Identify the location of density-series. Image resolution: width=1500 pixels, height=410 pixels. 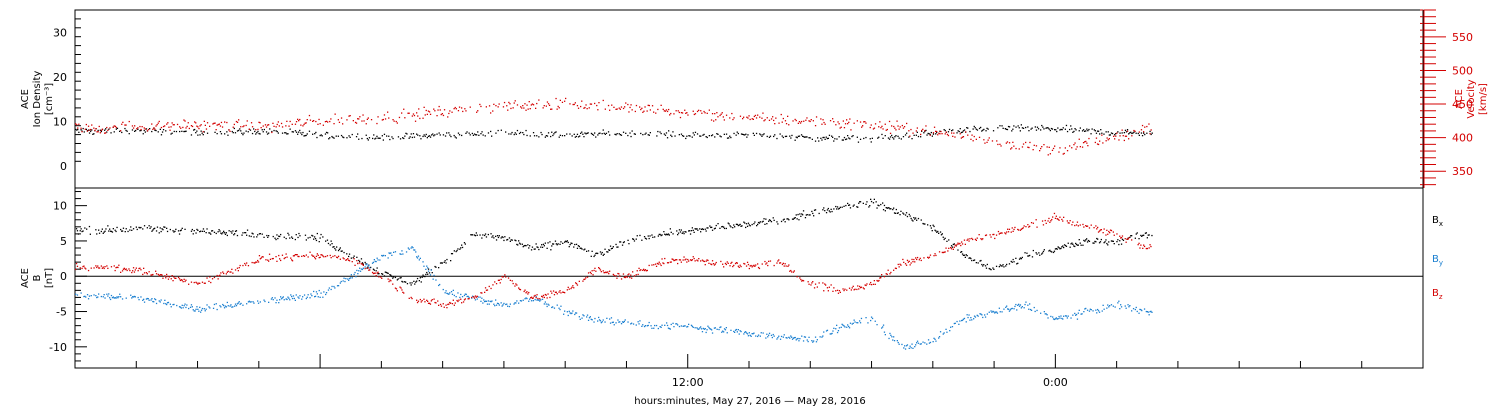
(614, 133).